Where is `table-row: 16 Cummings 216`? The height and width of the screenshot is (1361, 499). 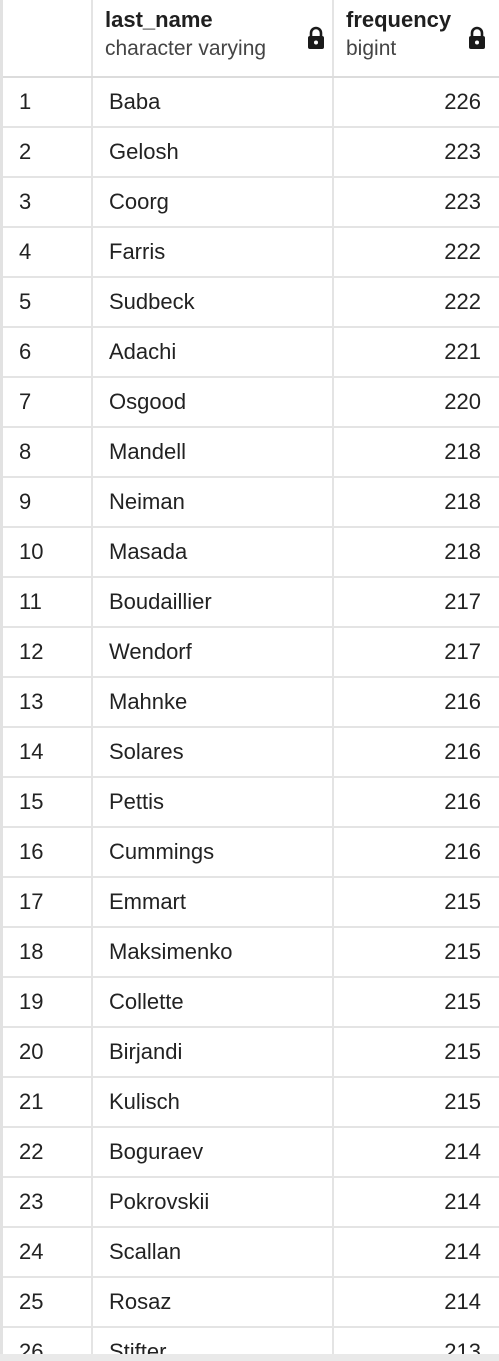
table-row: 16 Cummings 216 is located at coordinates (251, 853).